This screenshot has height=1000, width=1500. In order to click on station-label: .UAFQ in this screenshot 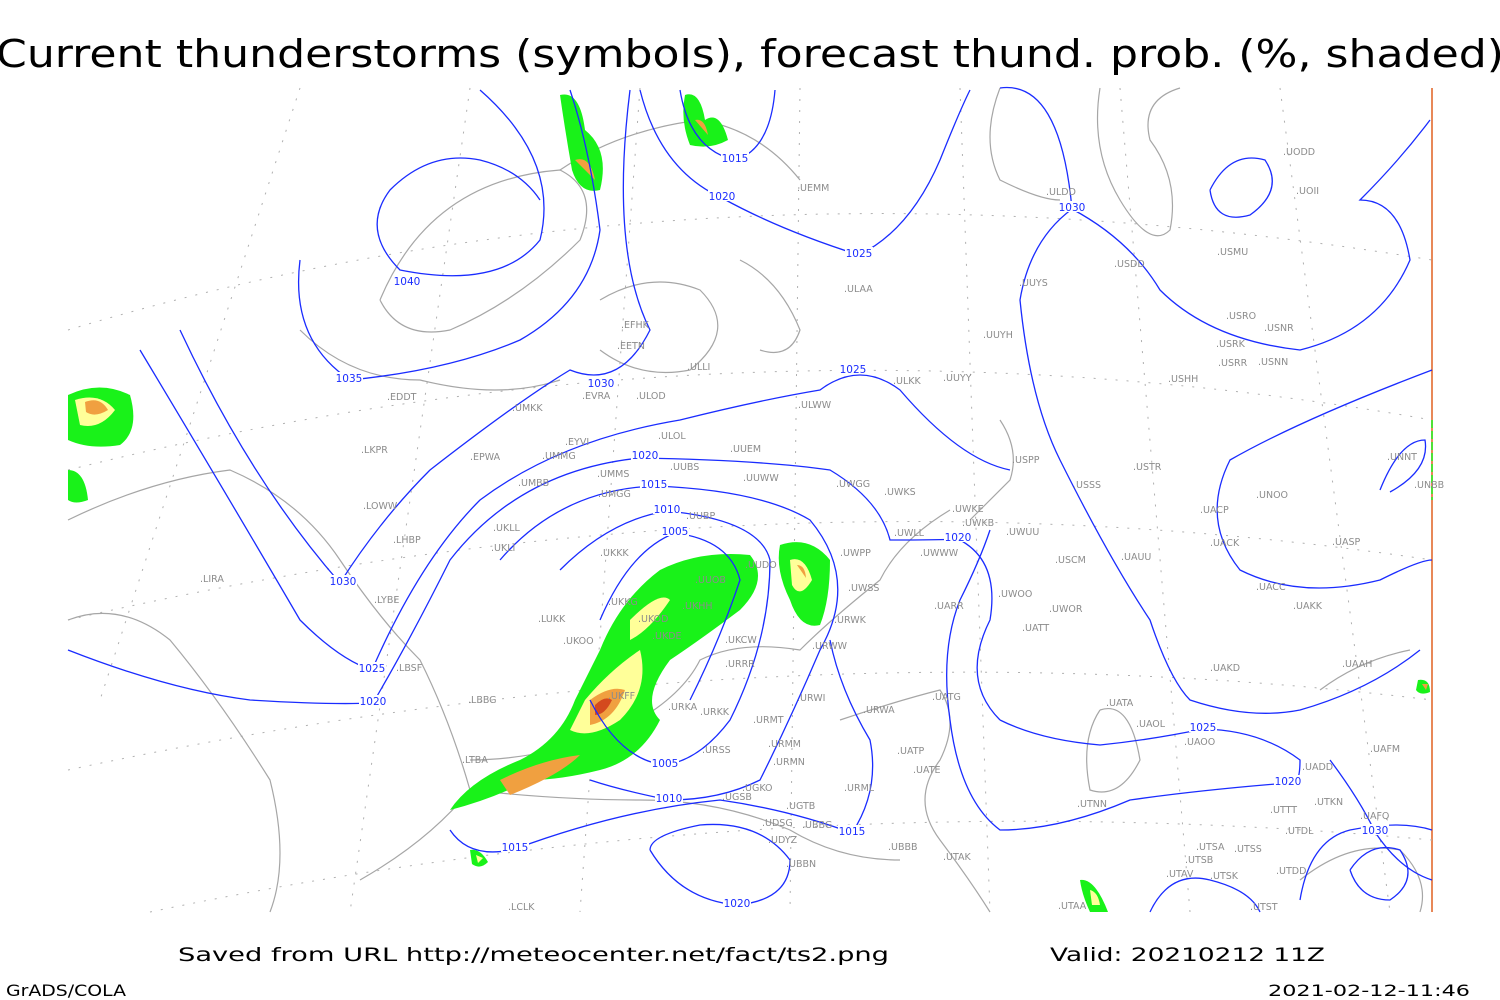, I will do `click(1374, 816)`.